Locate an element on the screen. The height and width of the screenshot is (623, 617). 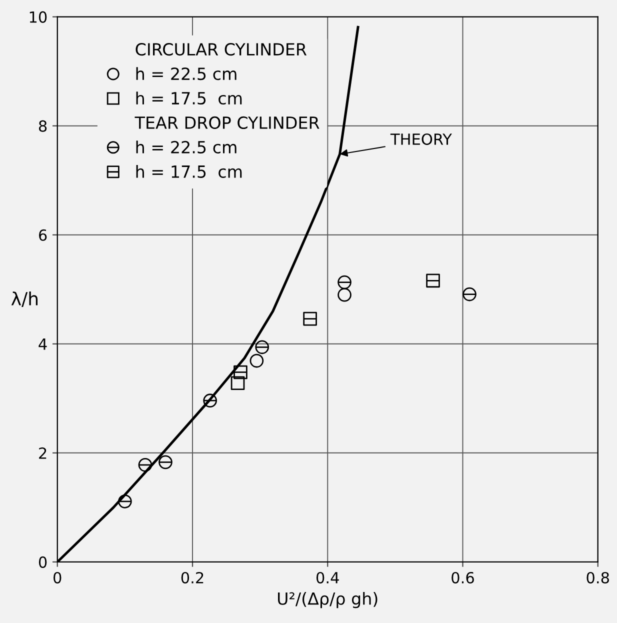
x-tick-label: 0.8 is located at coordinates (597, 578).